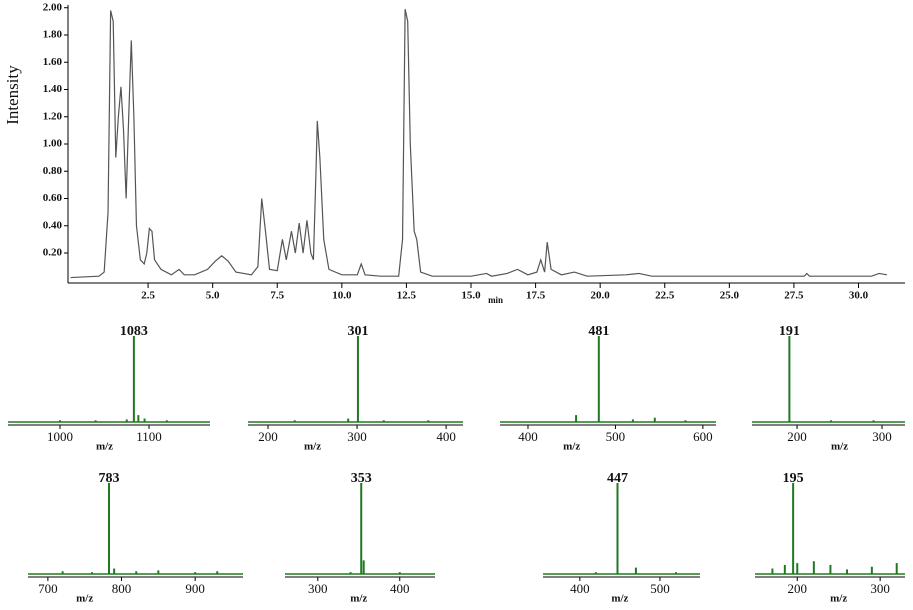  I want to click on y-tick-label: 1.60, so click(53, 62).